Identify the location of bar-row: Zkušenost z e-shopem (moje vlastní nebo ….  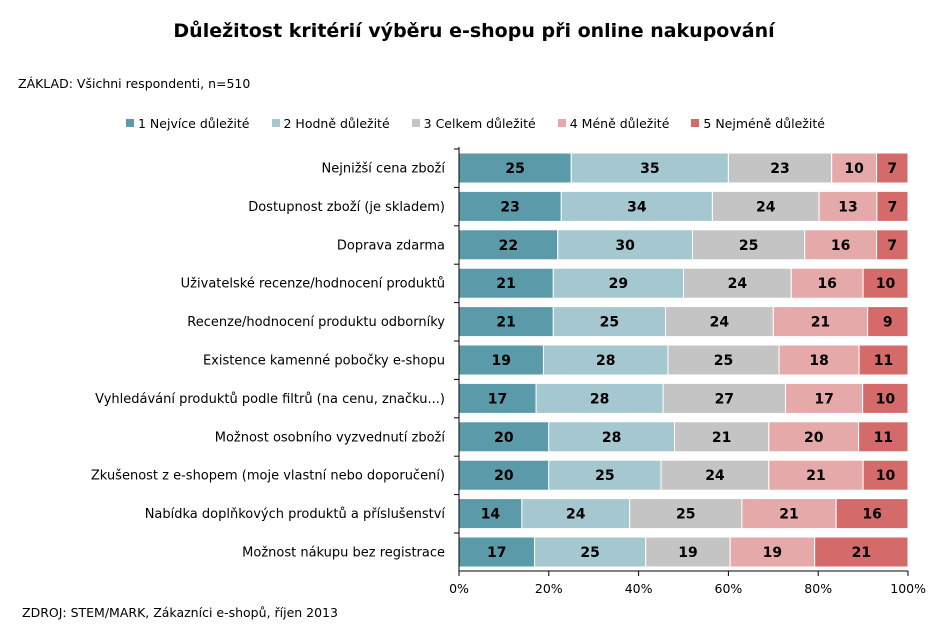
(500, 475).